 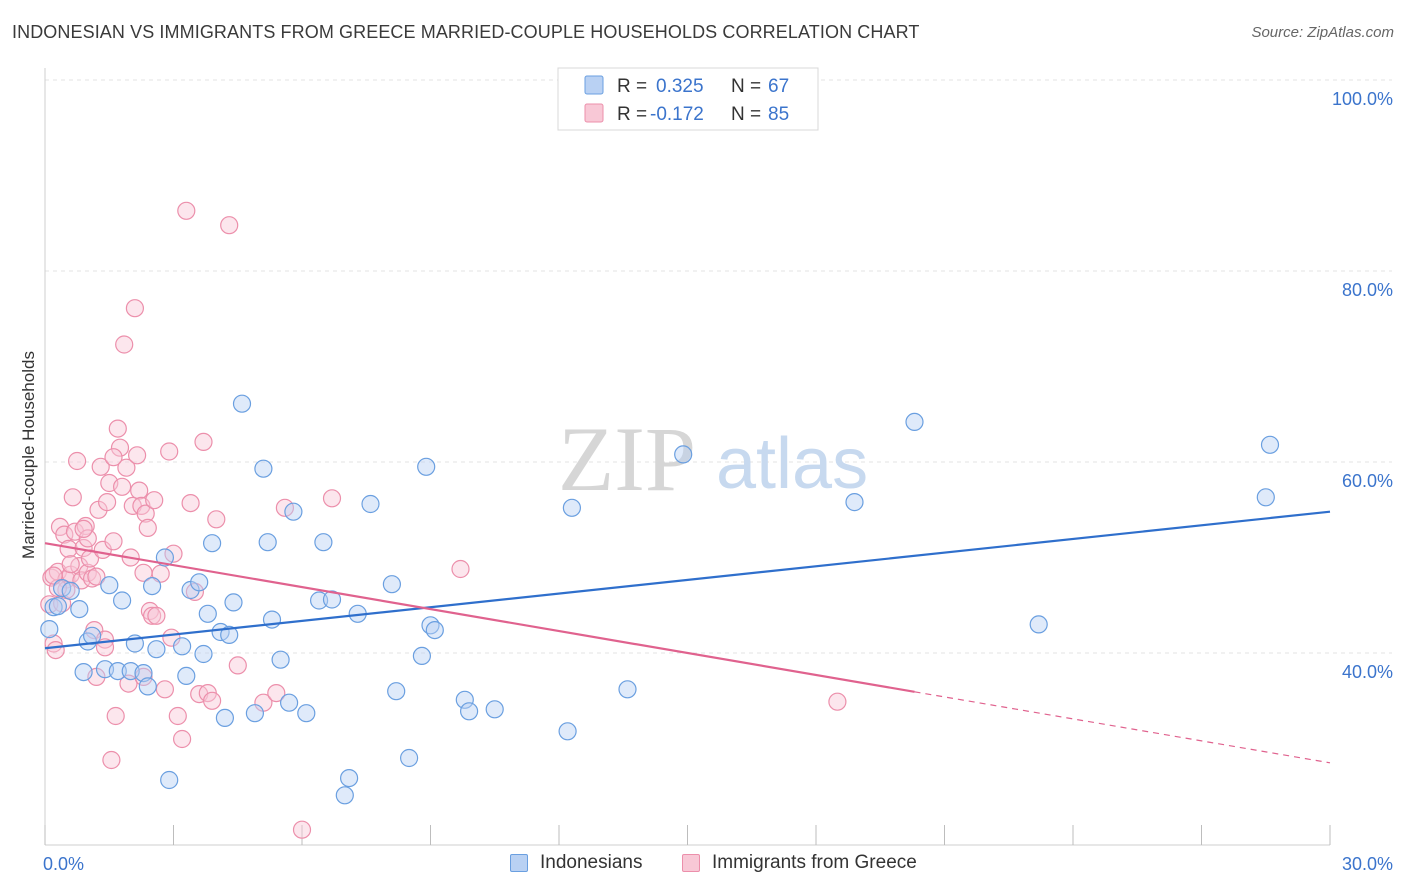 What do you see at coordinates (792, 464) in the screenshot?
I see `watermark-atlas: atlas` at bounding box center [792, 464].